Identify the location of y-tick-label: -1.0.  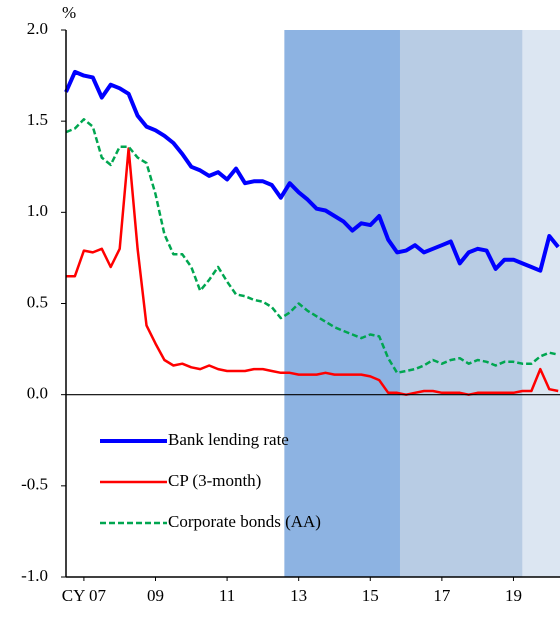
(34, 575).